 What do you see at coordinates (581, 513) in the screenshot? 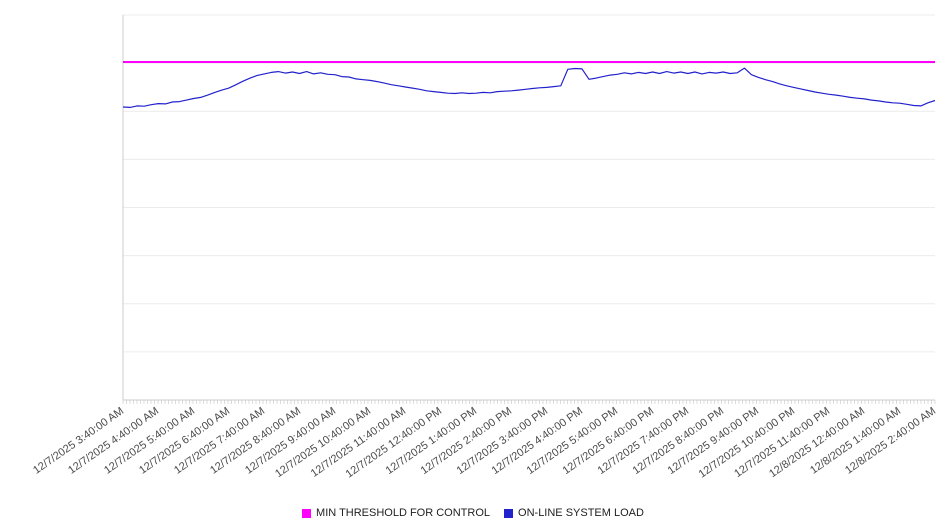
I see `legend-label-system-load: ON-LINE SYSTEM LOAD` at bounding box center [581, 513].